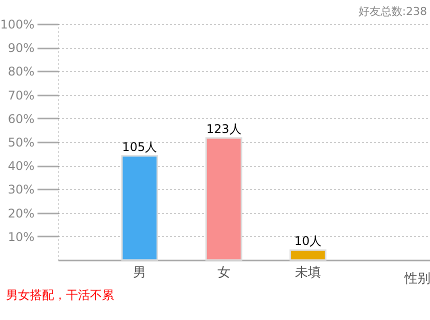 The width and height of the screenshot is (430, 320). What do you see at coordinates (417, 279) in the screenshot?
I see `x-axis-title: 性别` at bounding box center [417, 279].